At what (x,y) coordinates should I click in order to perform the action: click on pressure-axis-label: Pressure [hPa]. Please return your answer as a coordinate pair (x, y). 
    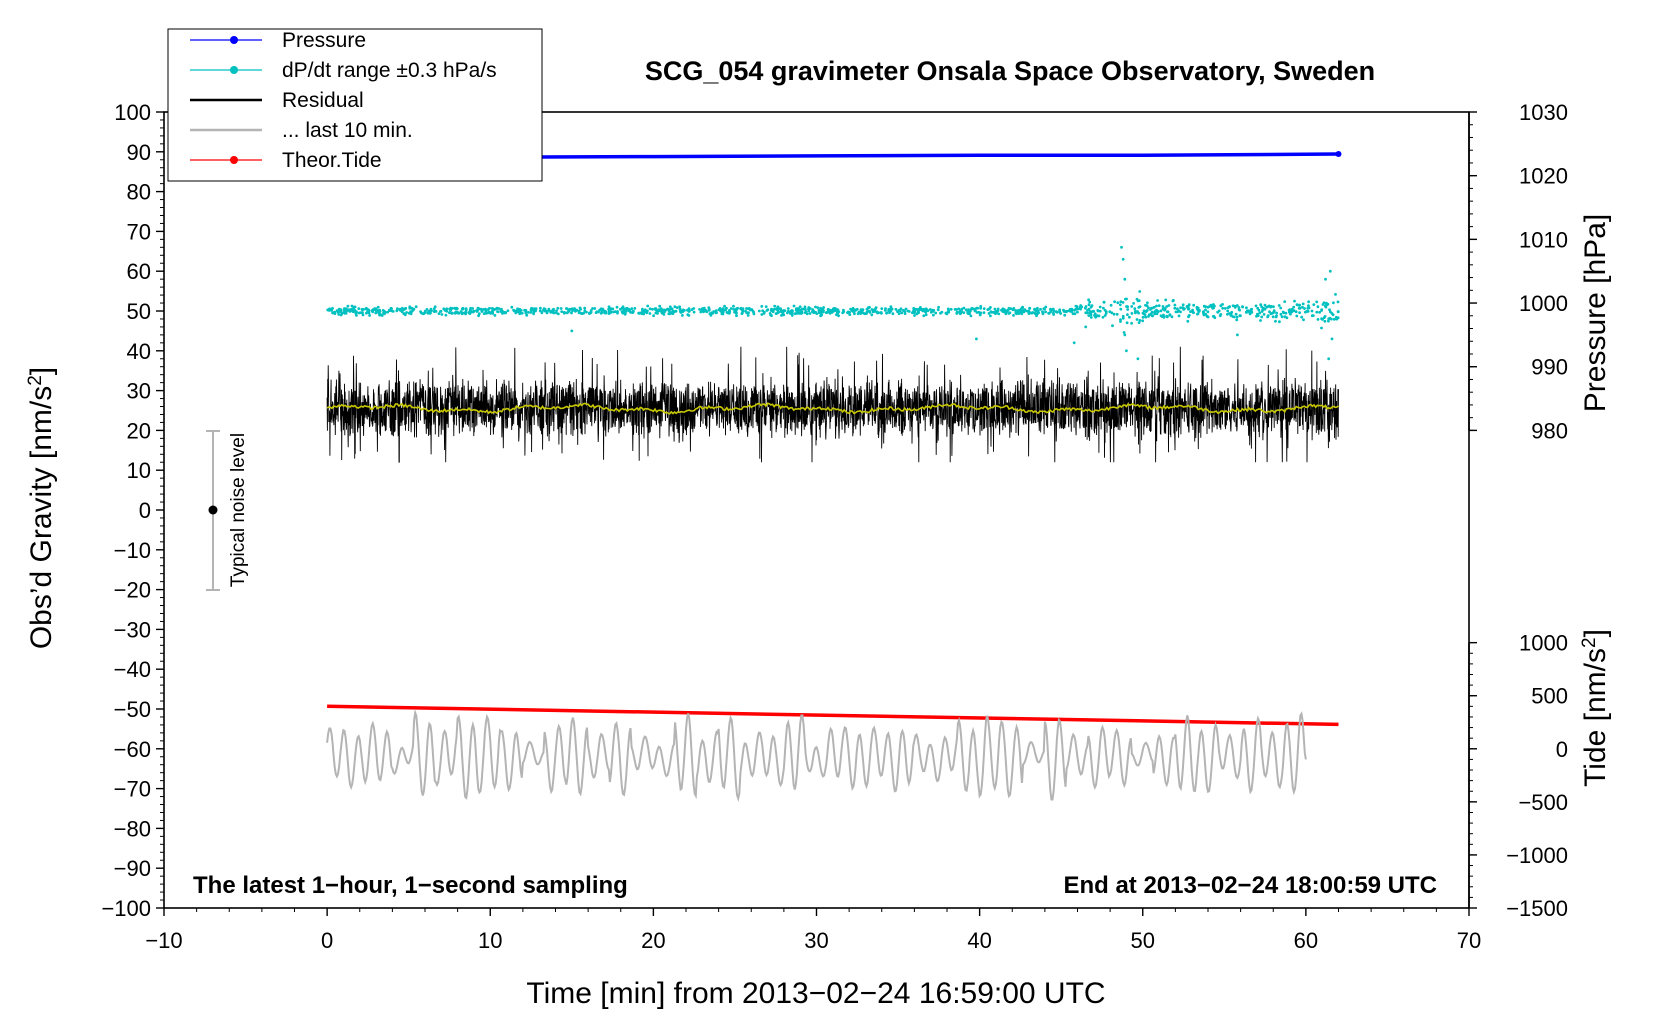
    Looking at the image, I should click on (1595, 313).